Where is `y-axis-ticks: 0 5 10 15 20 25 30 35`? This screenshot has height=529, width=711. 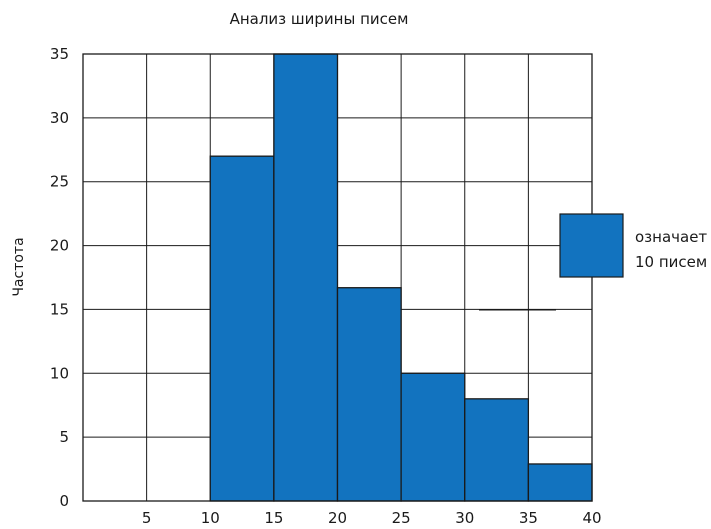 y-axis-ticks: 0 5 10 15 20 25 30 35 is located at coordinates (59, 277).